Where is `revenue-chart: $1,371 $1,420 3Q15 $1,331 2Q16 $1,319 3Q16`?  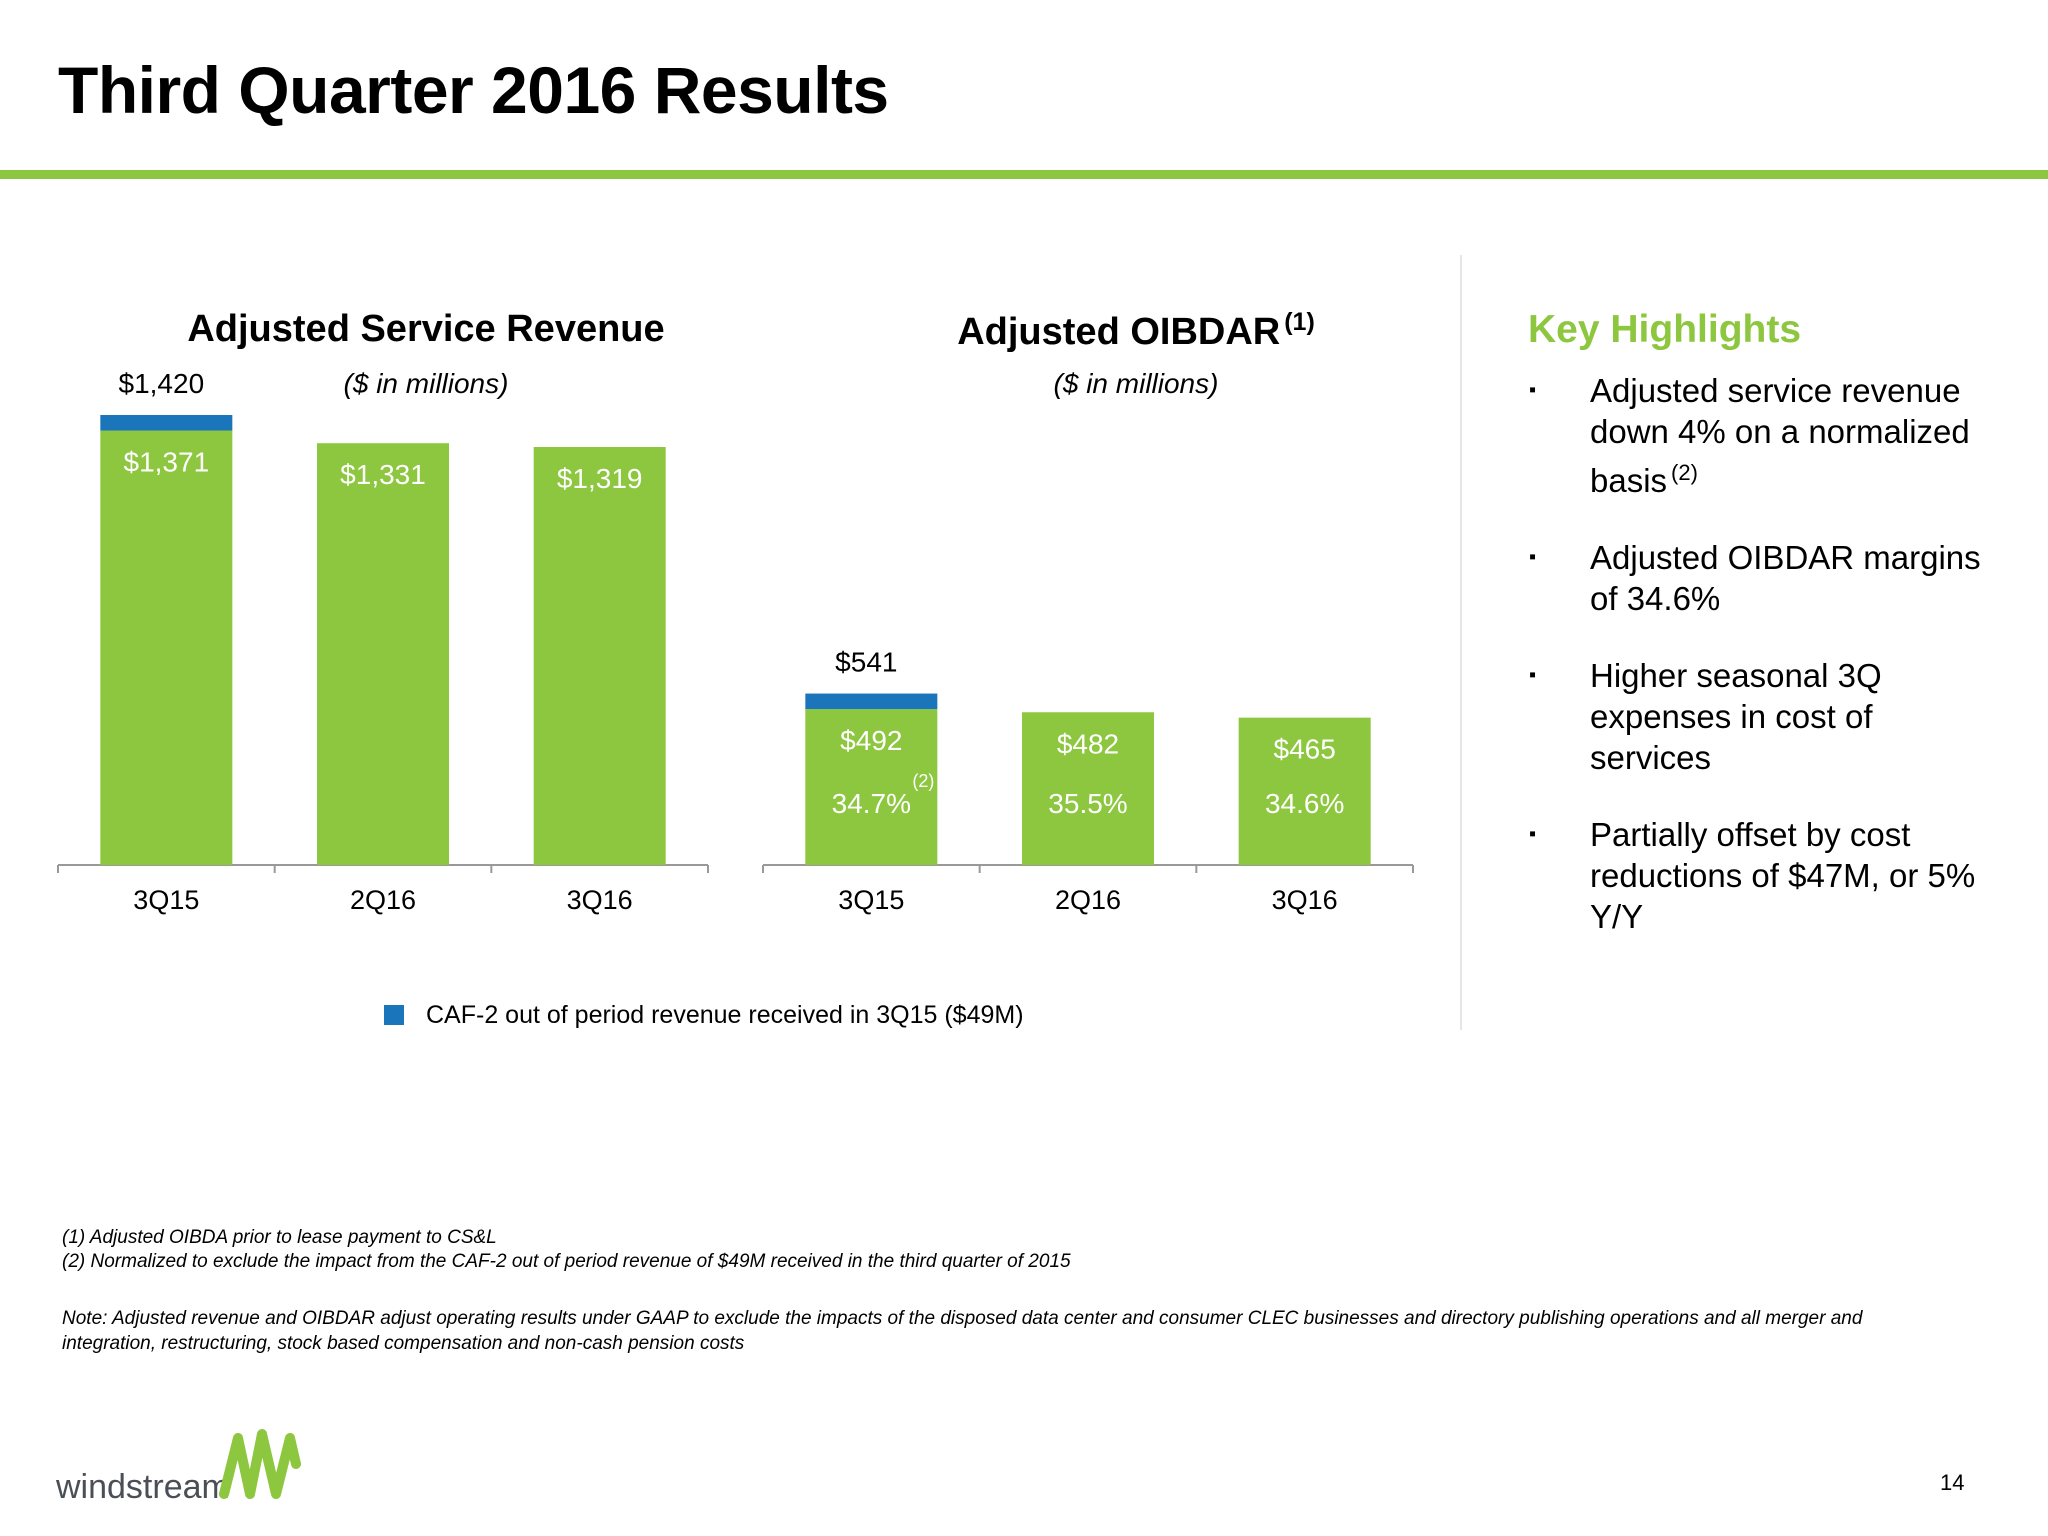 revenue-chart: $1,371 $1,420 3Q15 $1,331 2Q16 $1,319 3Q16 is located at coordinates (383, 641).